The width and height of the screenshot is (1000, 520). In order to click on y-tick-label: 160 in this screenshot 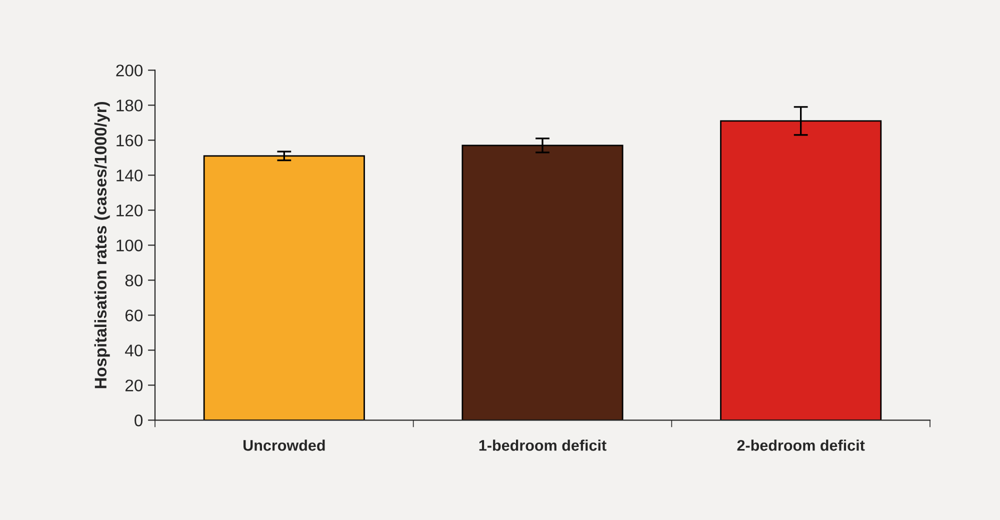, I will do `click(129, 140)`.